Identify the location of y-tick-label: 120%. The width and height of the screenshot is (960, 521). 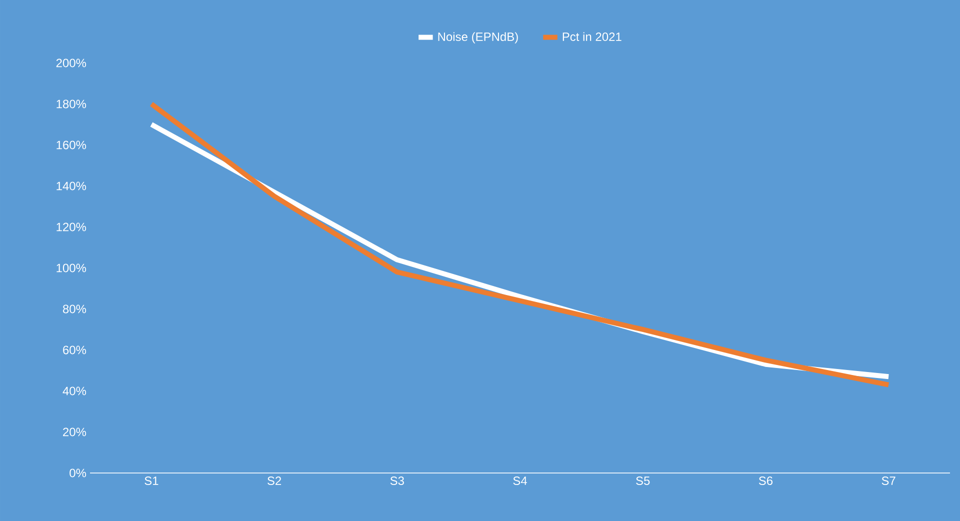
(71, 227).